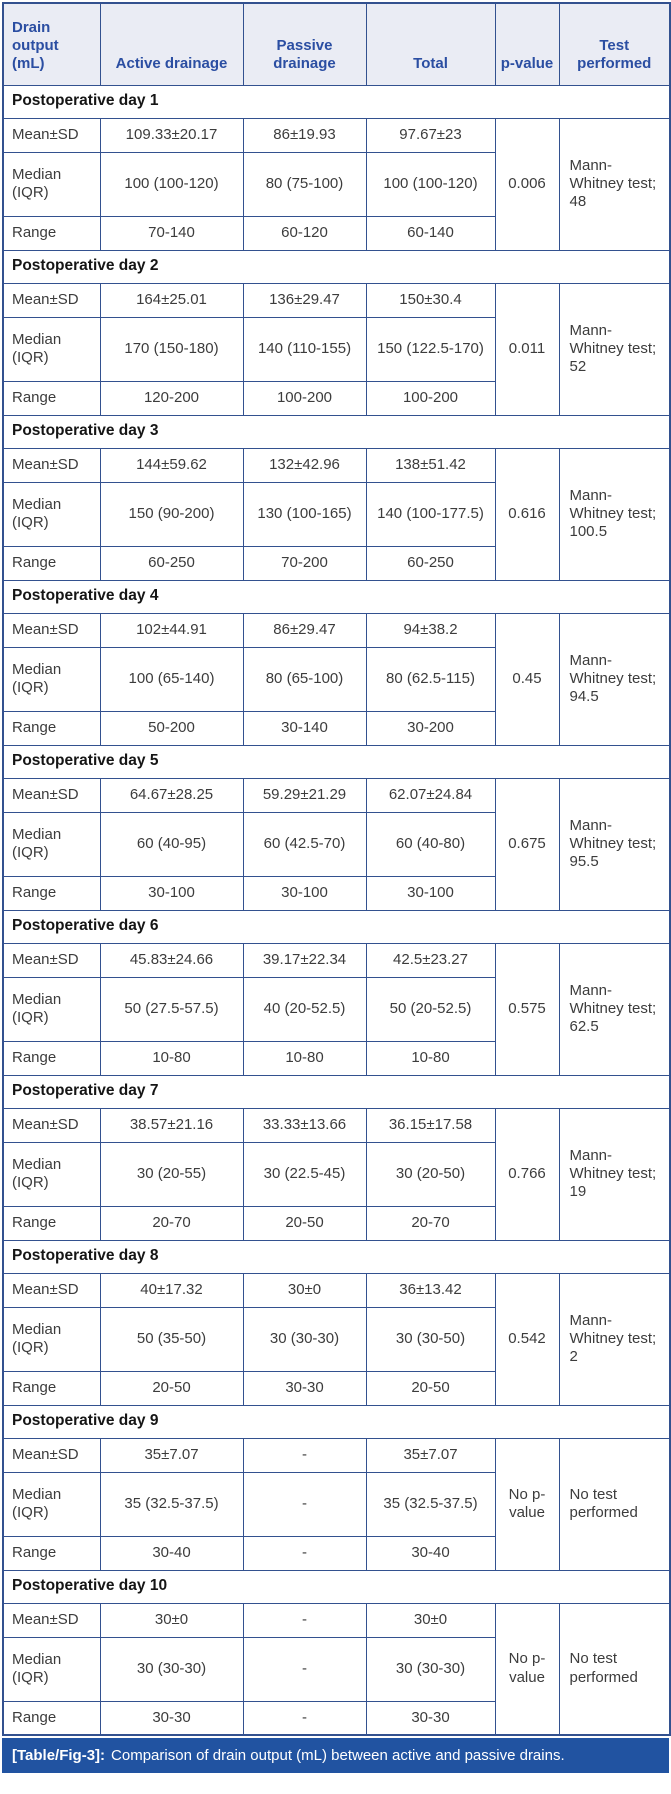 This screenshot has width=671, height=1794. Describe the element at coordinates (430, 795) in the screenshot. I see `value-cell: 62.07±24.84` at that location.